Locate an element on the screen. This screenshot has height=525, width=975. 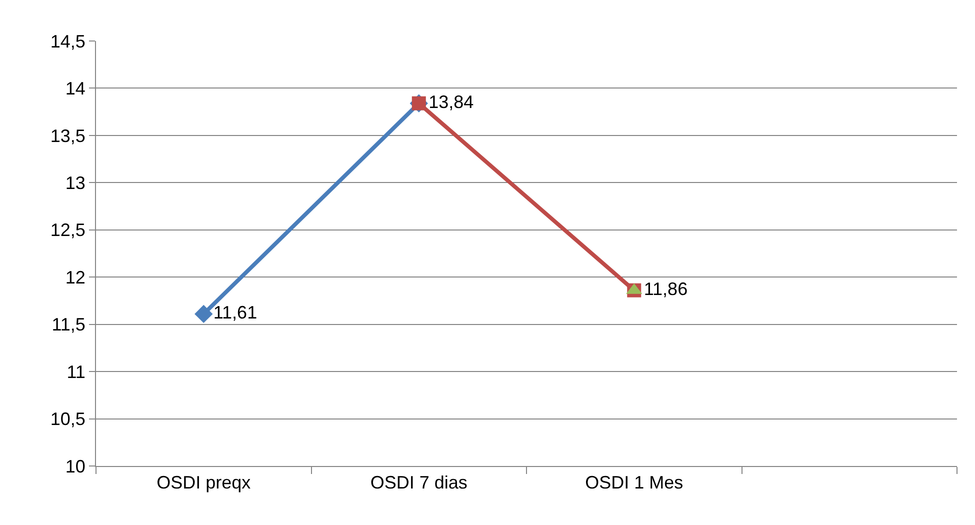
data-label: 11,86 is located at coordinates (666, 288).